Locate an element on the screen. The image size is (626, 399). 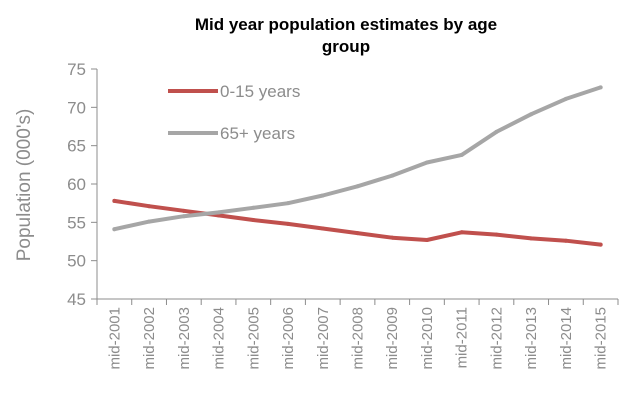
y-tick-label: 55 is located at coordinates (76, 222).